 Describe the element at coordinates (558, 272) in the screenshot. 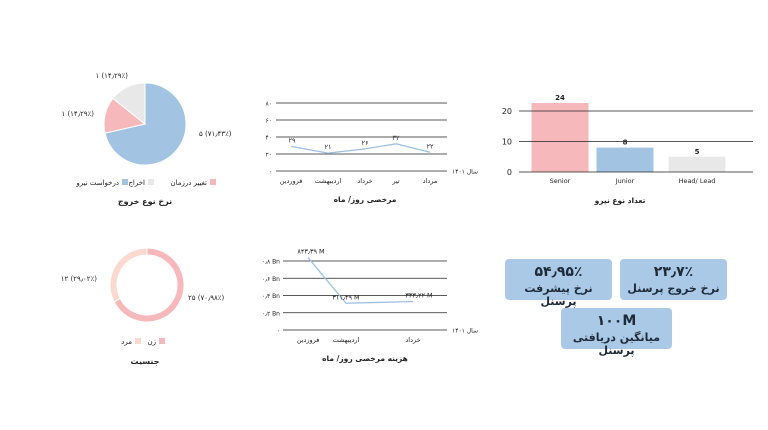

I see `kpi-progress-value: ۵۴٫۹۵٪` at that location.